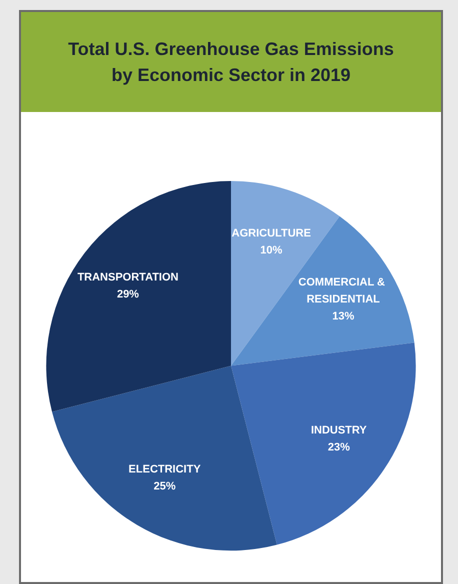  Describe the element at coordinates (165, 486) in the screenshot. I see `data-label: 25%` at that location.